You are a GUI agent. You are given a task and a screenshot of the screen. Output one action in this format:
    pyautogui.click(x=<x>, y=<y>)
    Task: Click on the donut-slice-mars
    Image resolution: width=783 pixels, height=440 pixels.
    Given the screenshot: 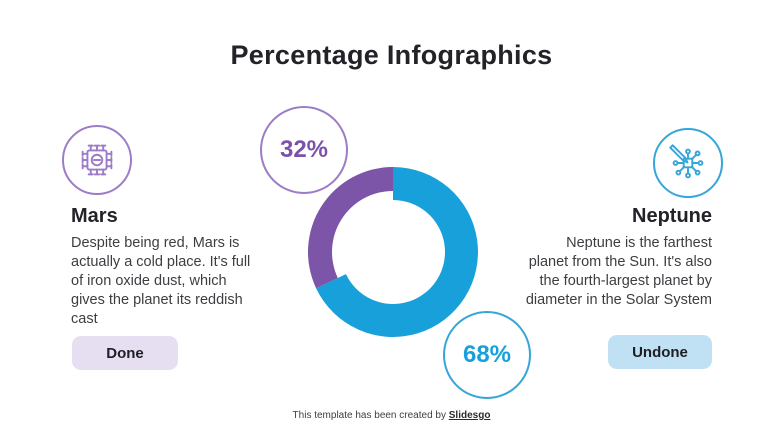 What is the action you would take?
    pyautogui.click(x=350, y=228)
    